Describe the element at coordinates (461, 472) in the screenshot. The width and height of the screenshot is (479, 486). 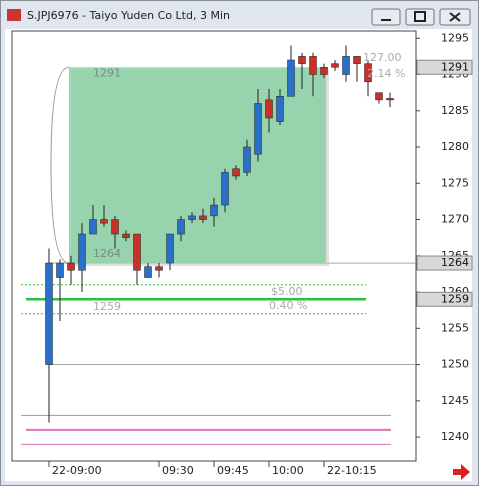
I see `scroll-arrow` at that location.